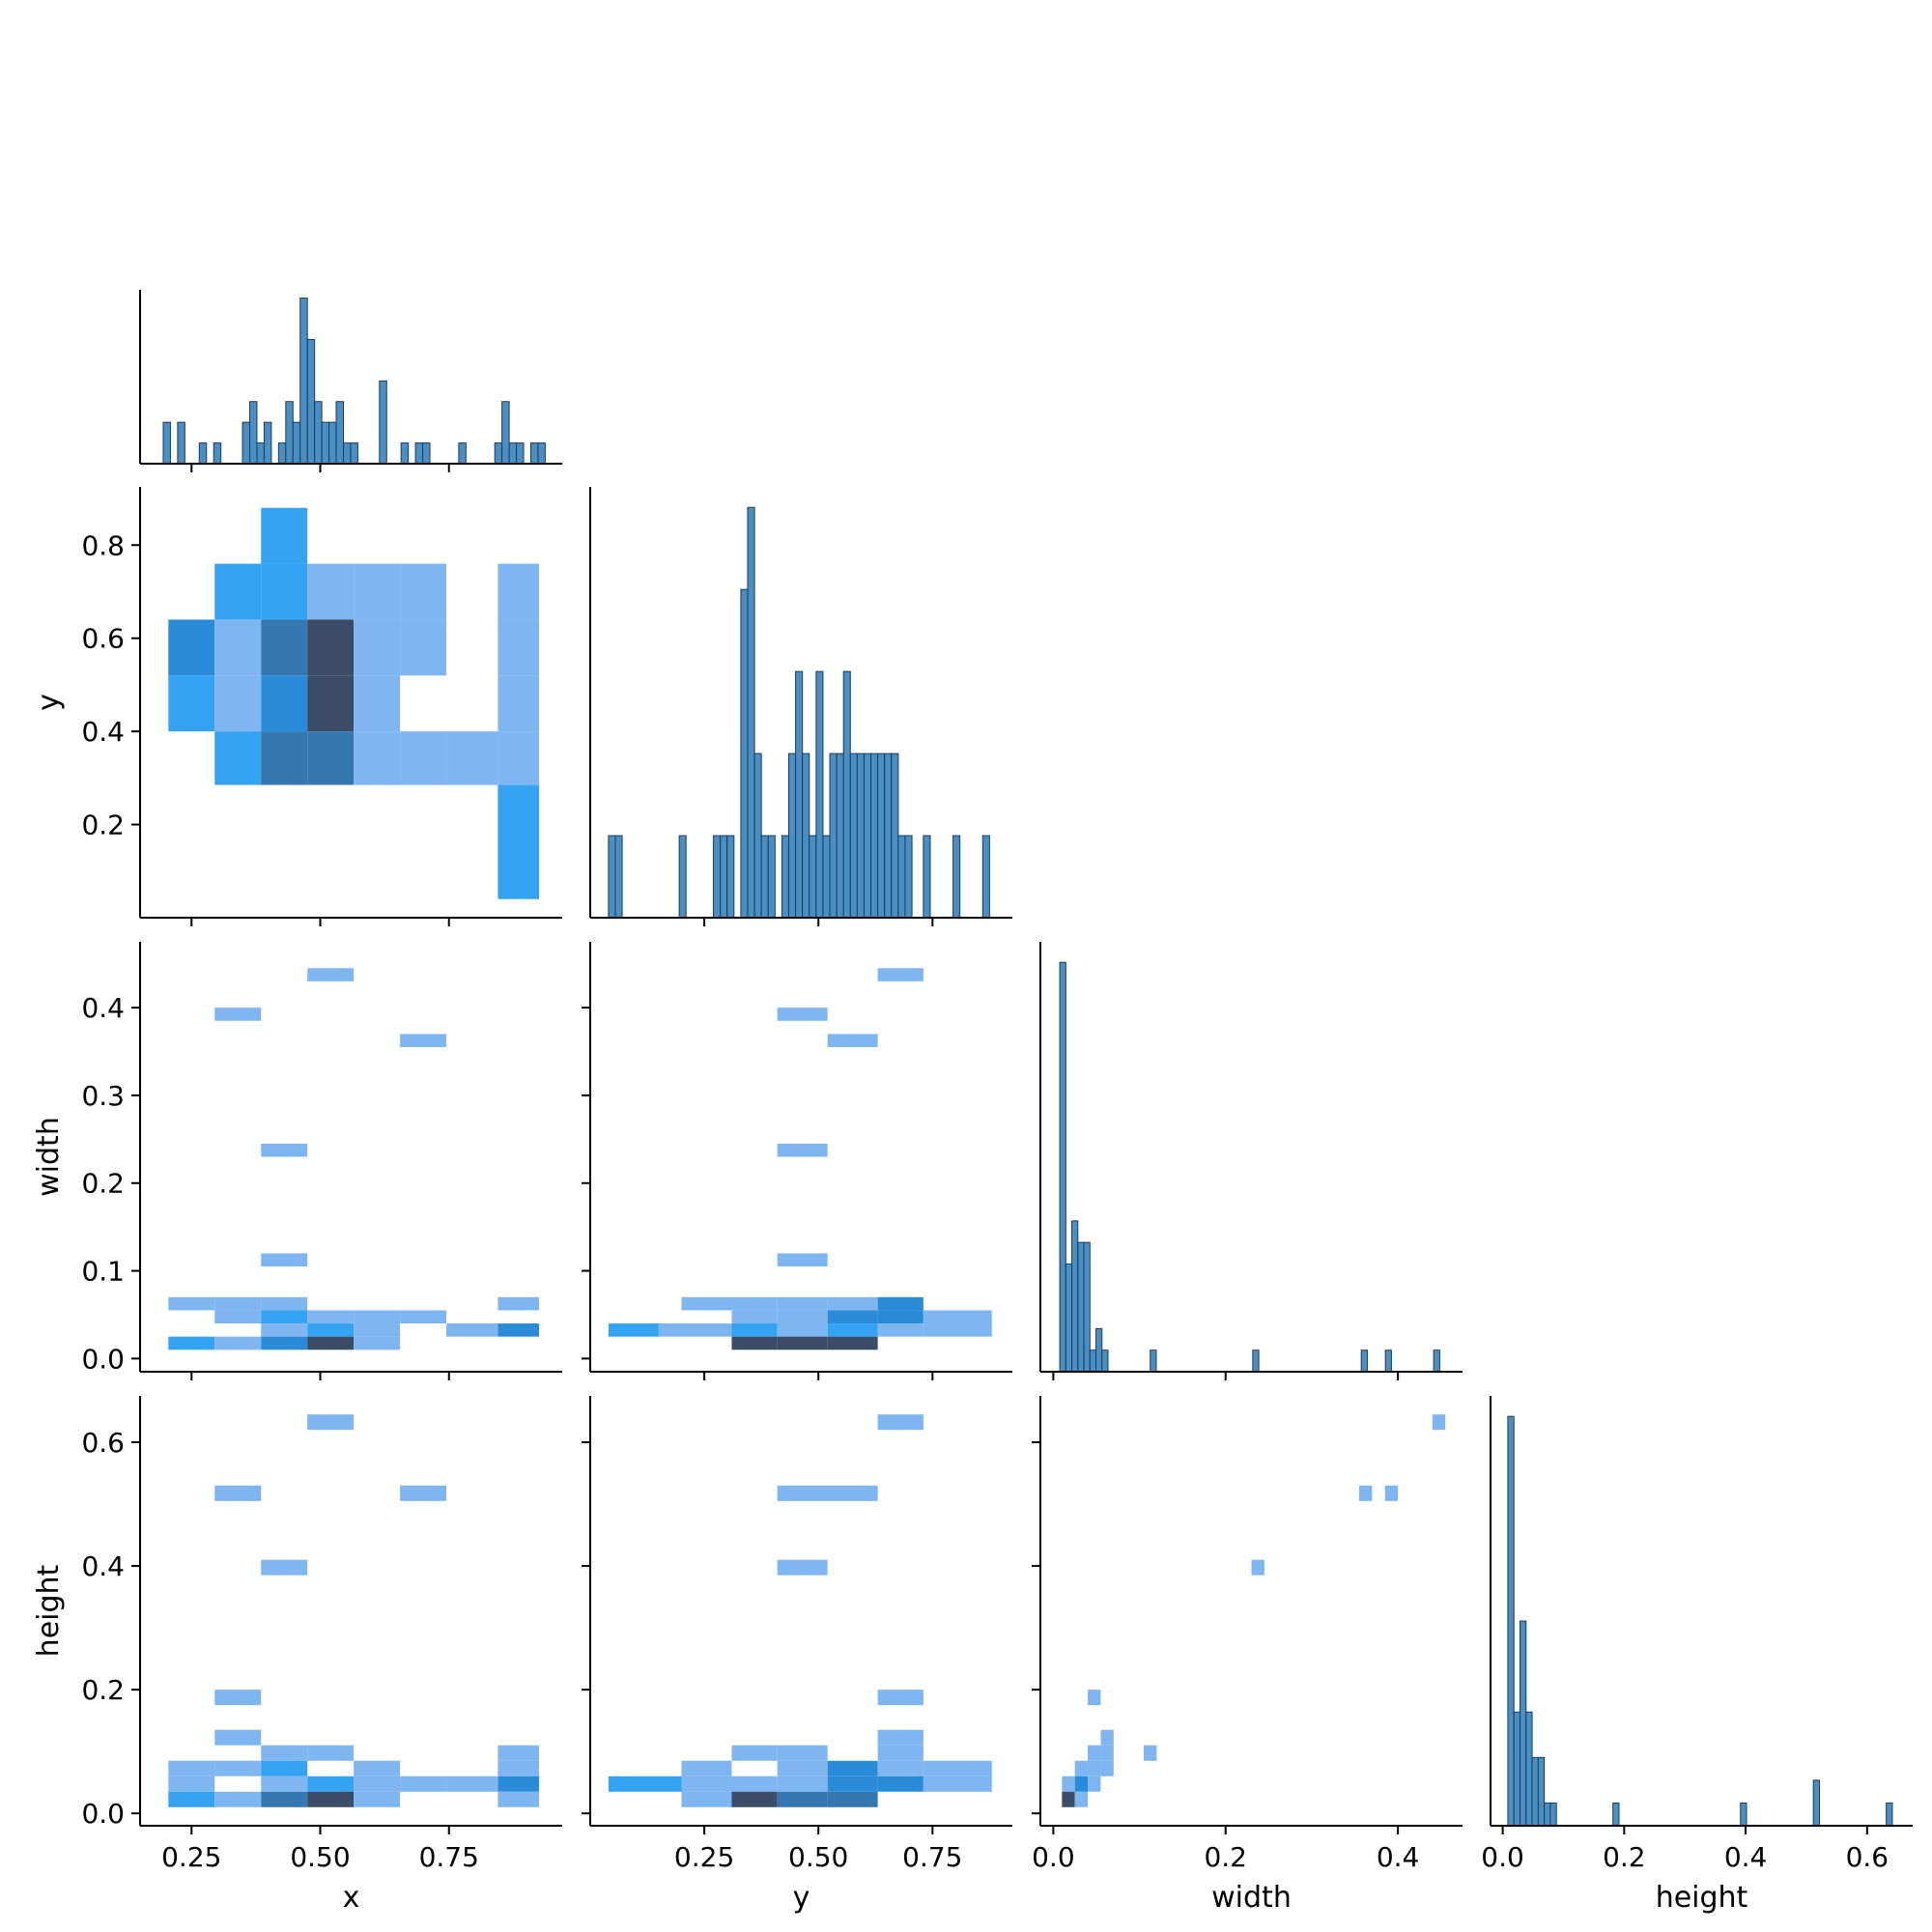  I want to click on diag-hist-y, so click(800, 706).